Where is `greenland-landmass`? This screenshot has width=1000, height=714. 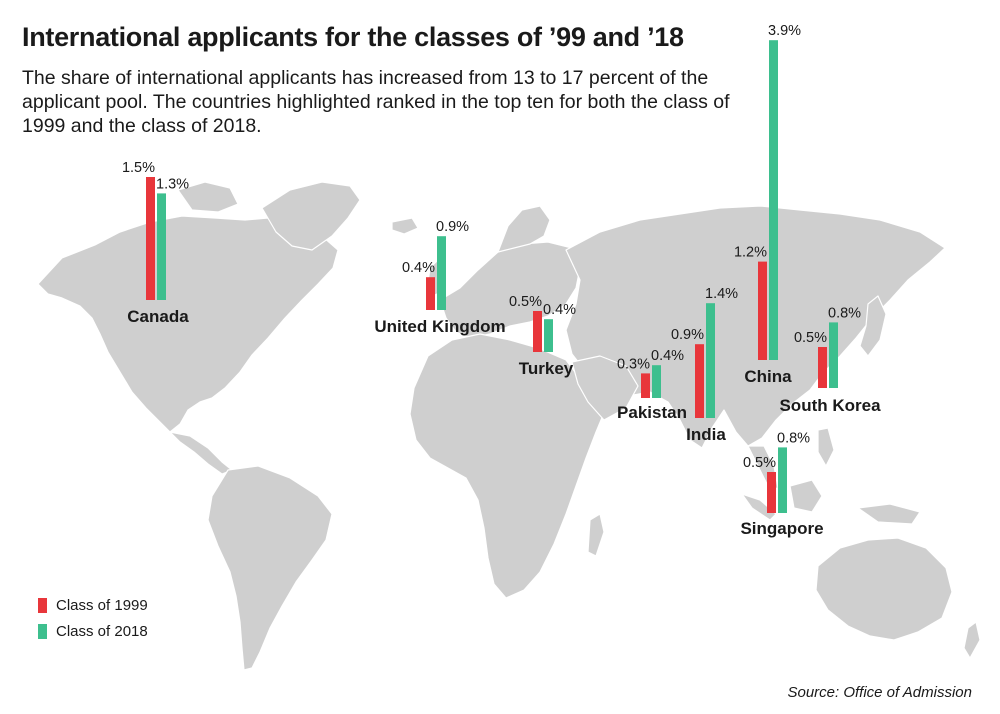 greenland-landmass is located at coordinates (311, 216).